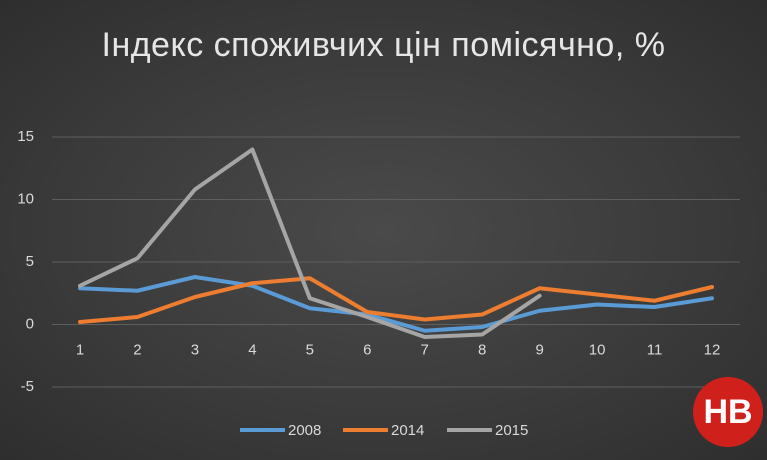  I want to click on x-tick-label: 8, so click(482, 349).